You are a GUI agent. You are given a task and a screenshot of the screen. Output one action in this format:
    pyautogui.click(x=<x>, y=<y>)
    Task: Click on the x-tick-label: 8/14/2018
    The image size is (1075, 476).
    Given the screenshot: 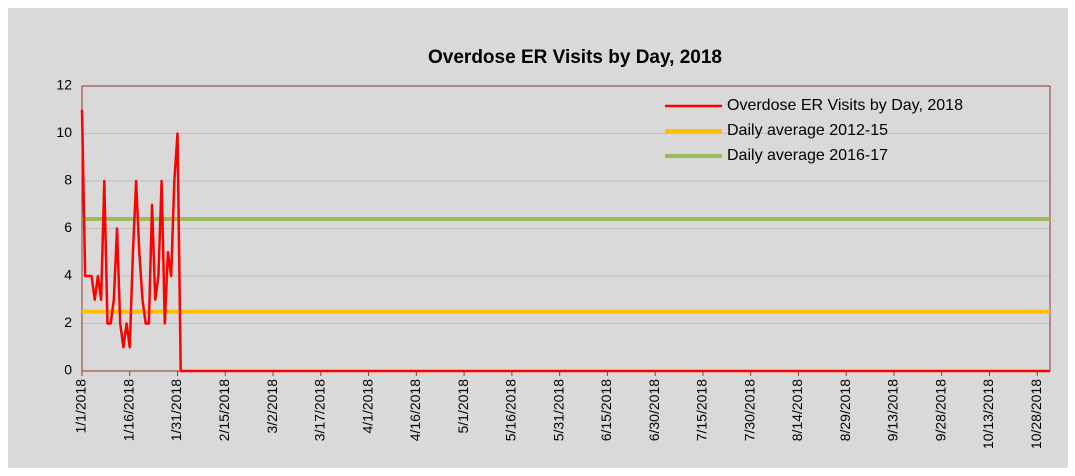 What is the action you would take?
    pyautogui.click(x=797, y=410)
    